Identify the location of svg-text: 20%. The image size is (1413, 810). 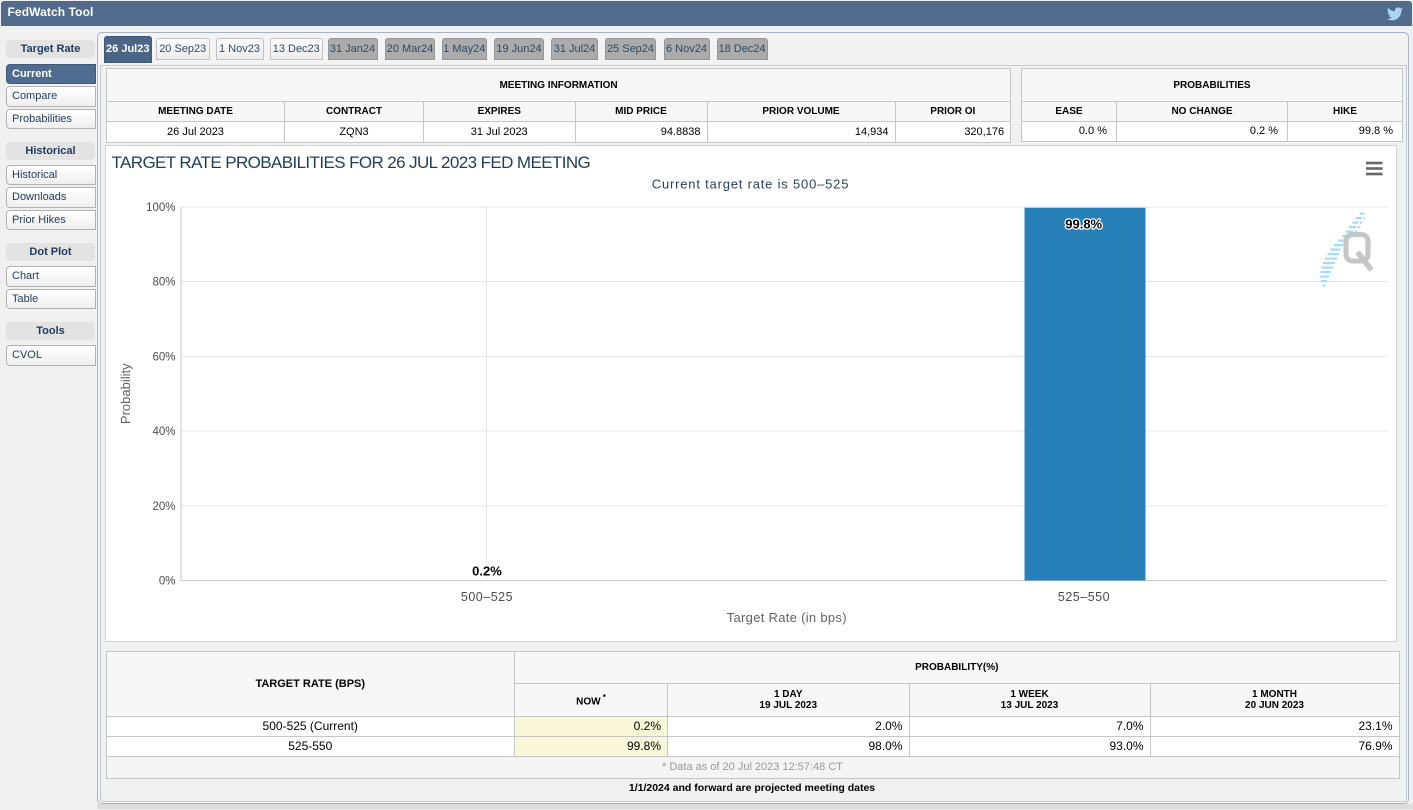
(163, 507).